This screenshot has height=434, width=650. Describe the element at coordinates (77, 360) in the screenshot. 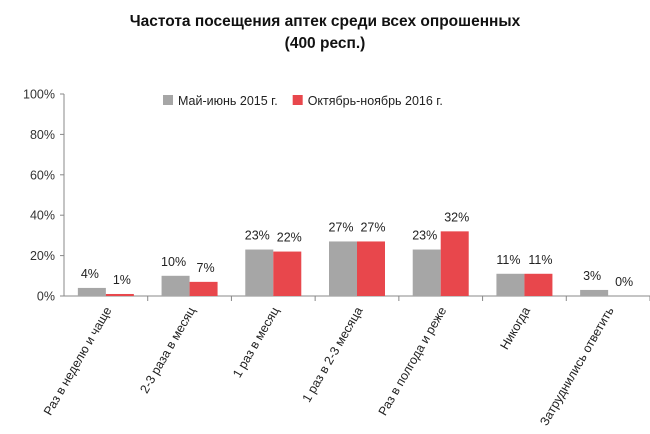

I see `category-label: Раз в неделю и чаще` at that location.